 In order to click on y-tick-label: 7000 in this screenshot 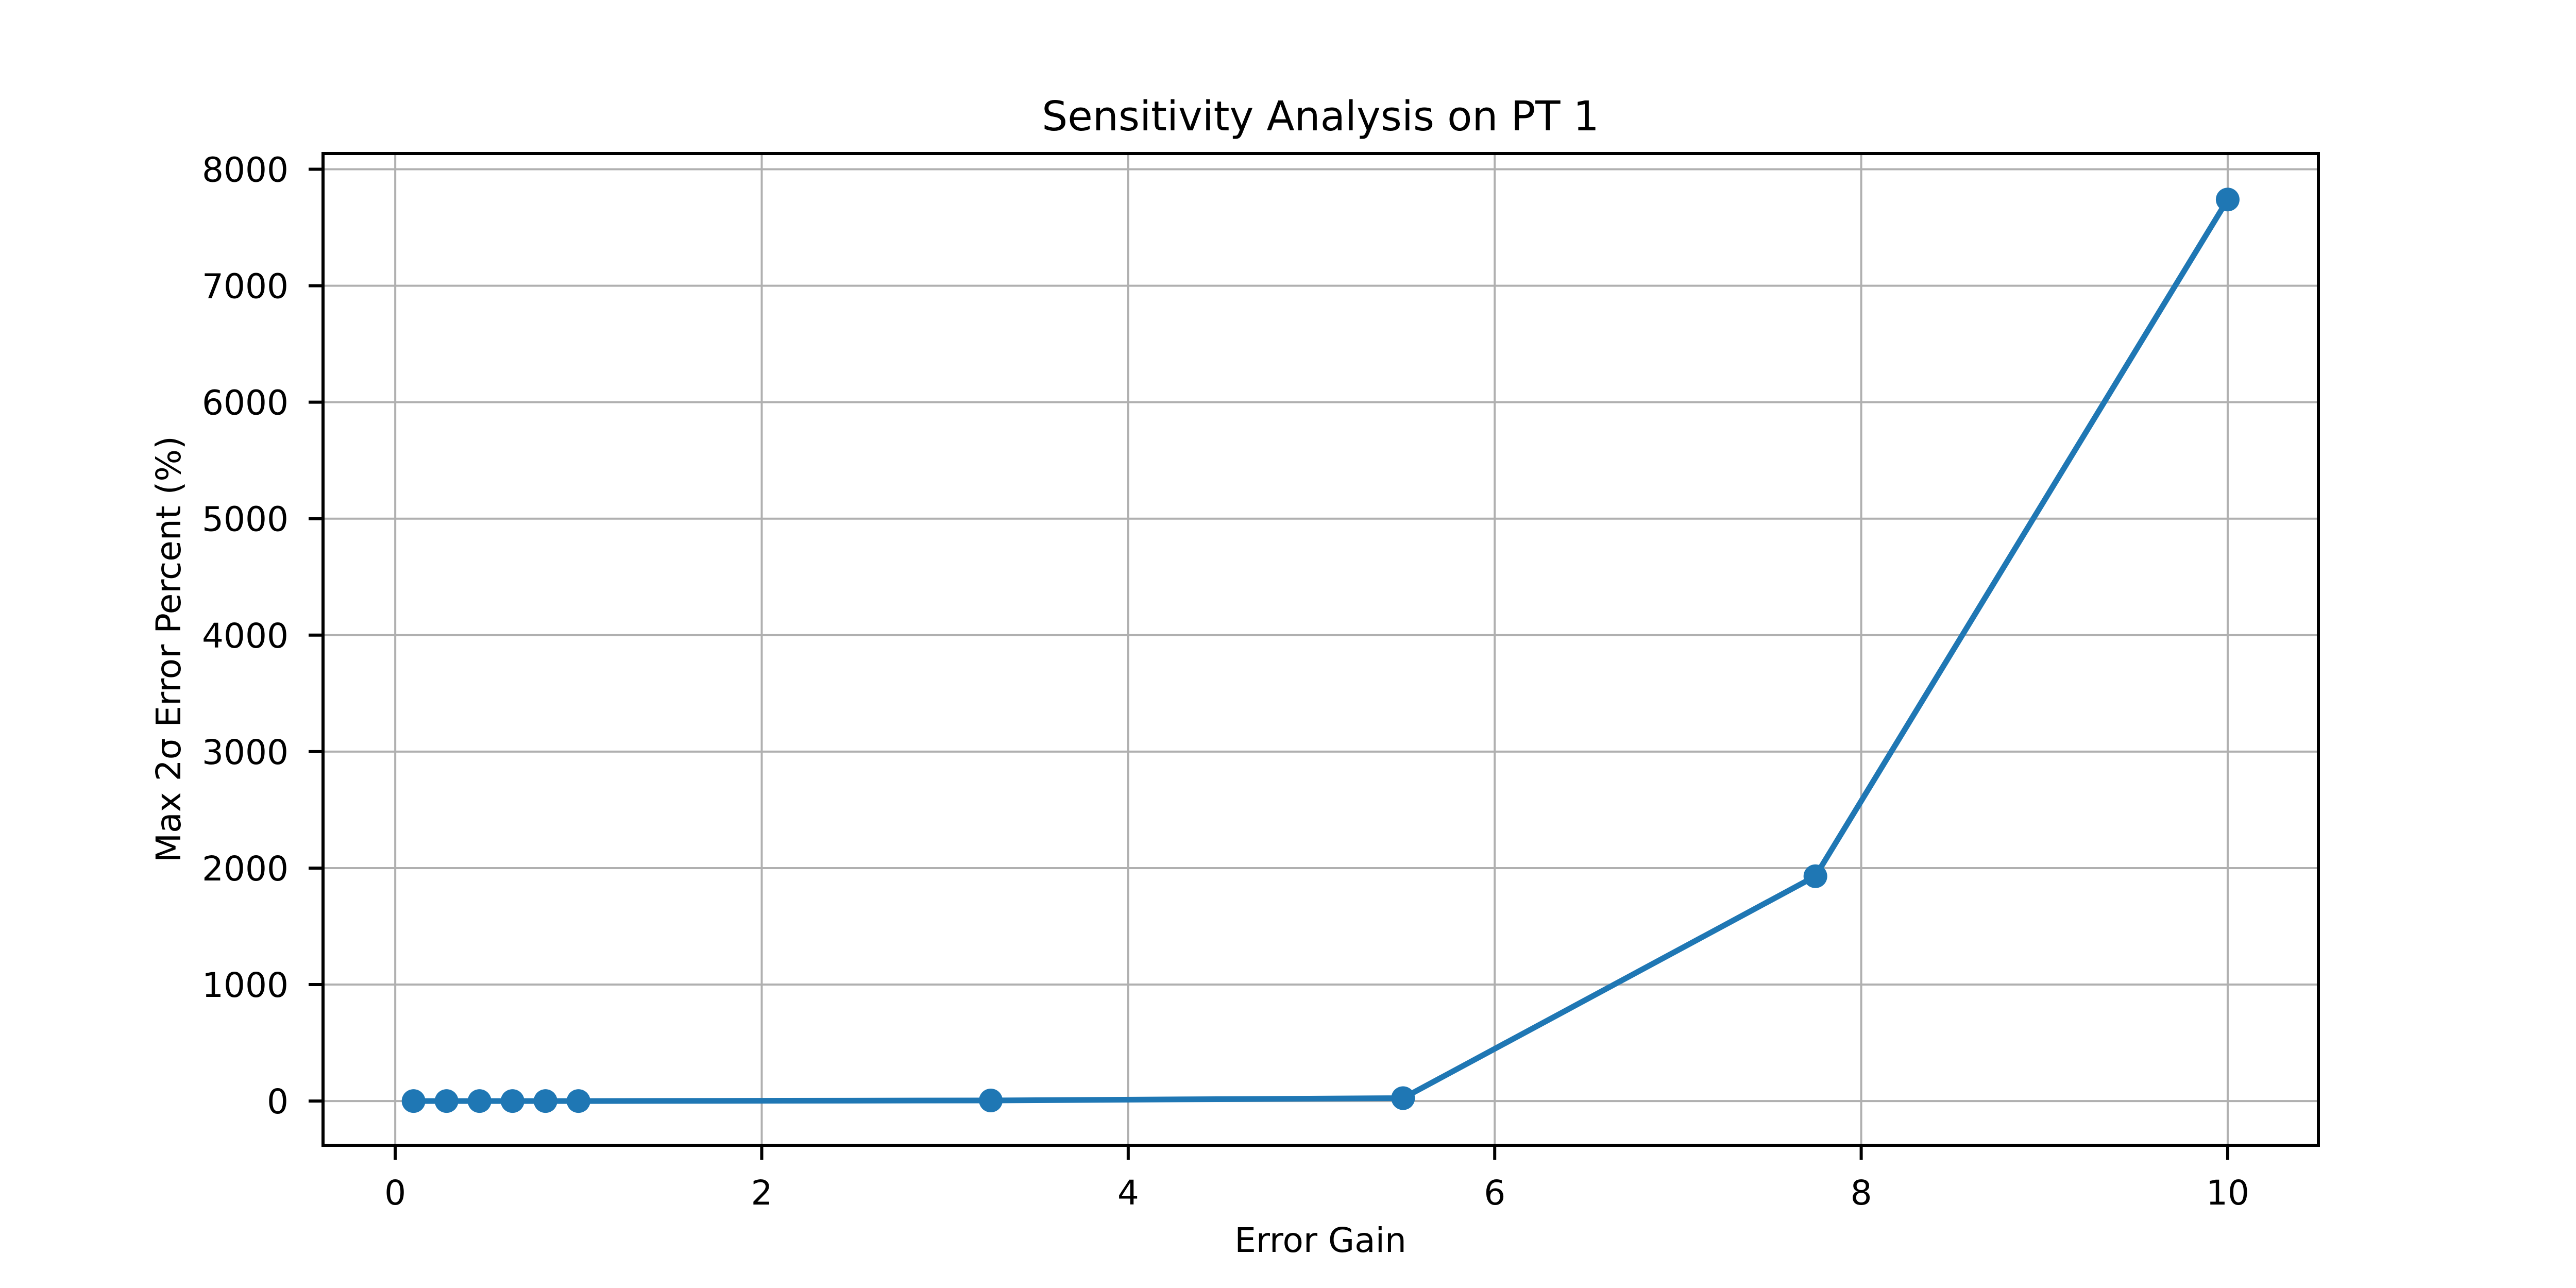, I will do `click(245, 287)`.